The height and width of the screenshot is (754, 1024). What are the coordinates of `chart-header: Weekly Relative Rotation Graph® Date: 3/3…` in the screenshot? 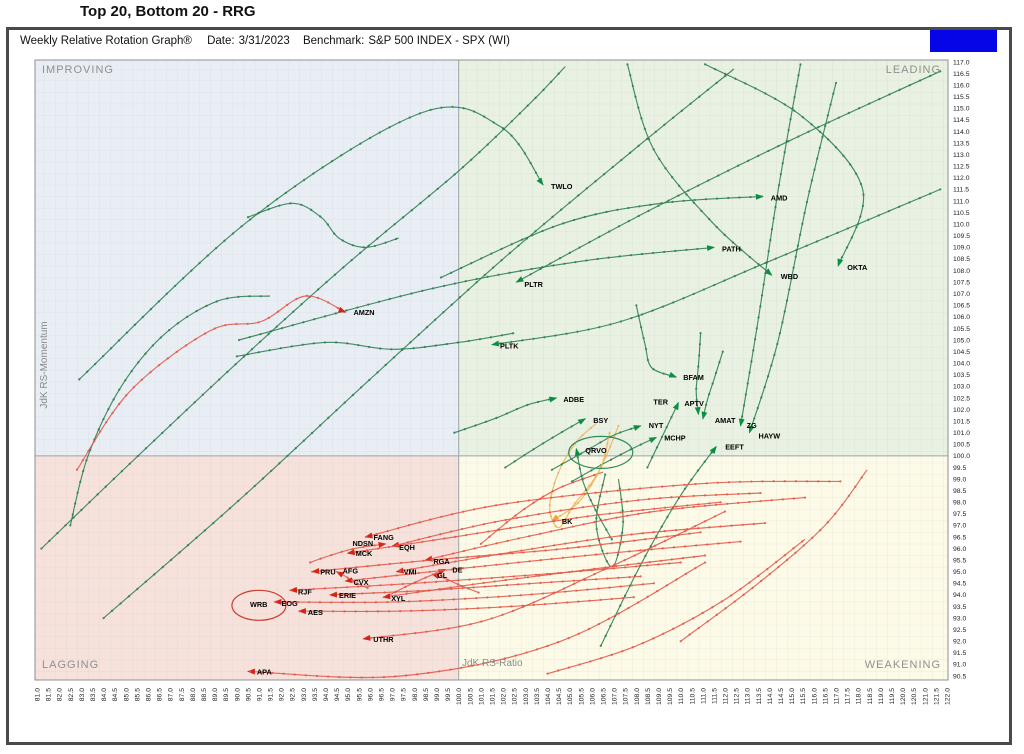 It's located at (265, 41).